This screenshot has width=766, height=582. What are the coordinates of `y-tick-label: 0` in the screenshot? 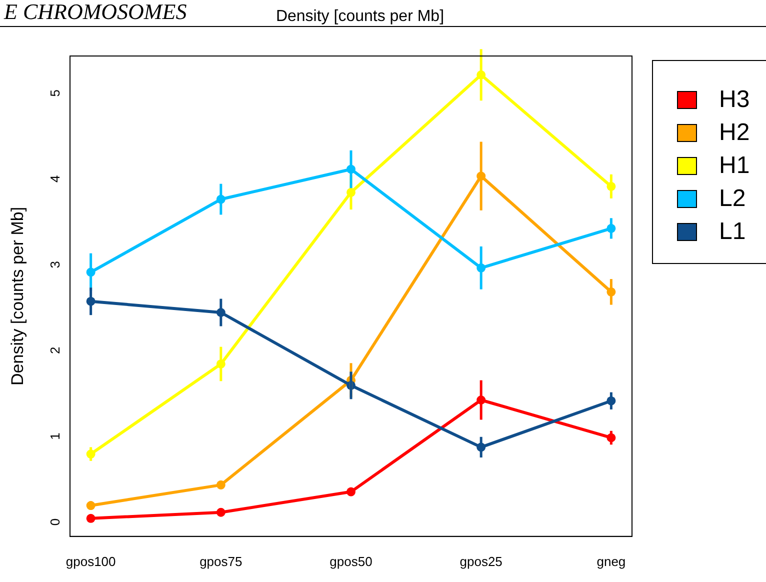 It's located at (55, 522).